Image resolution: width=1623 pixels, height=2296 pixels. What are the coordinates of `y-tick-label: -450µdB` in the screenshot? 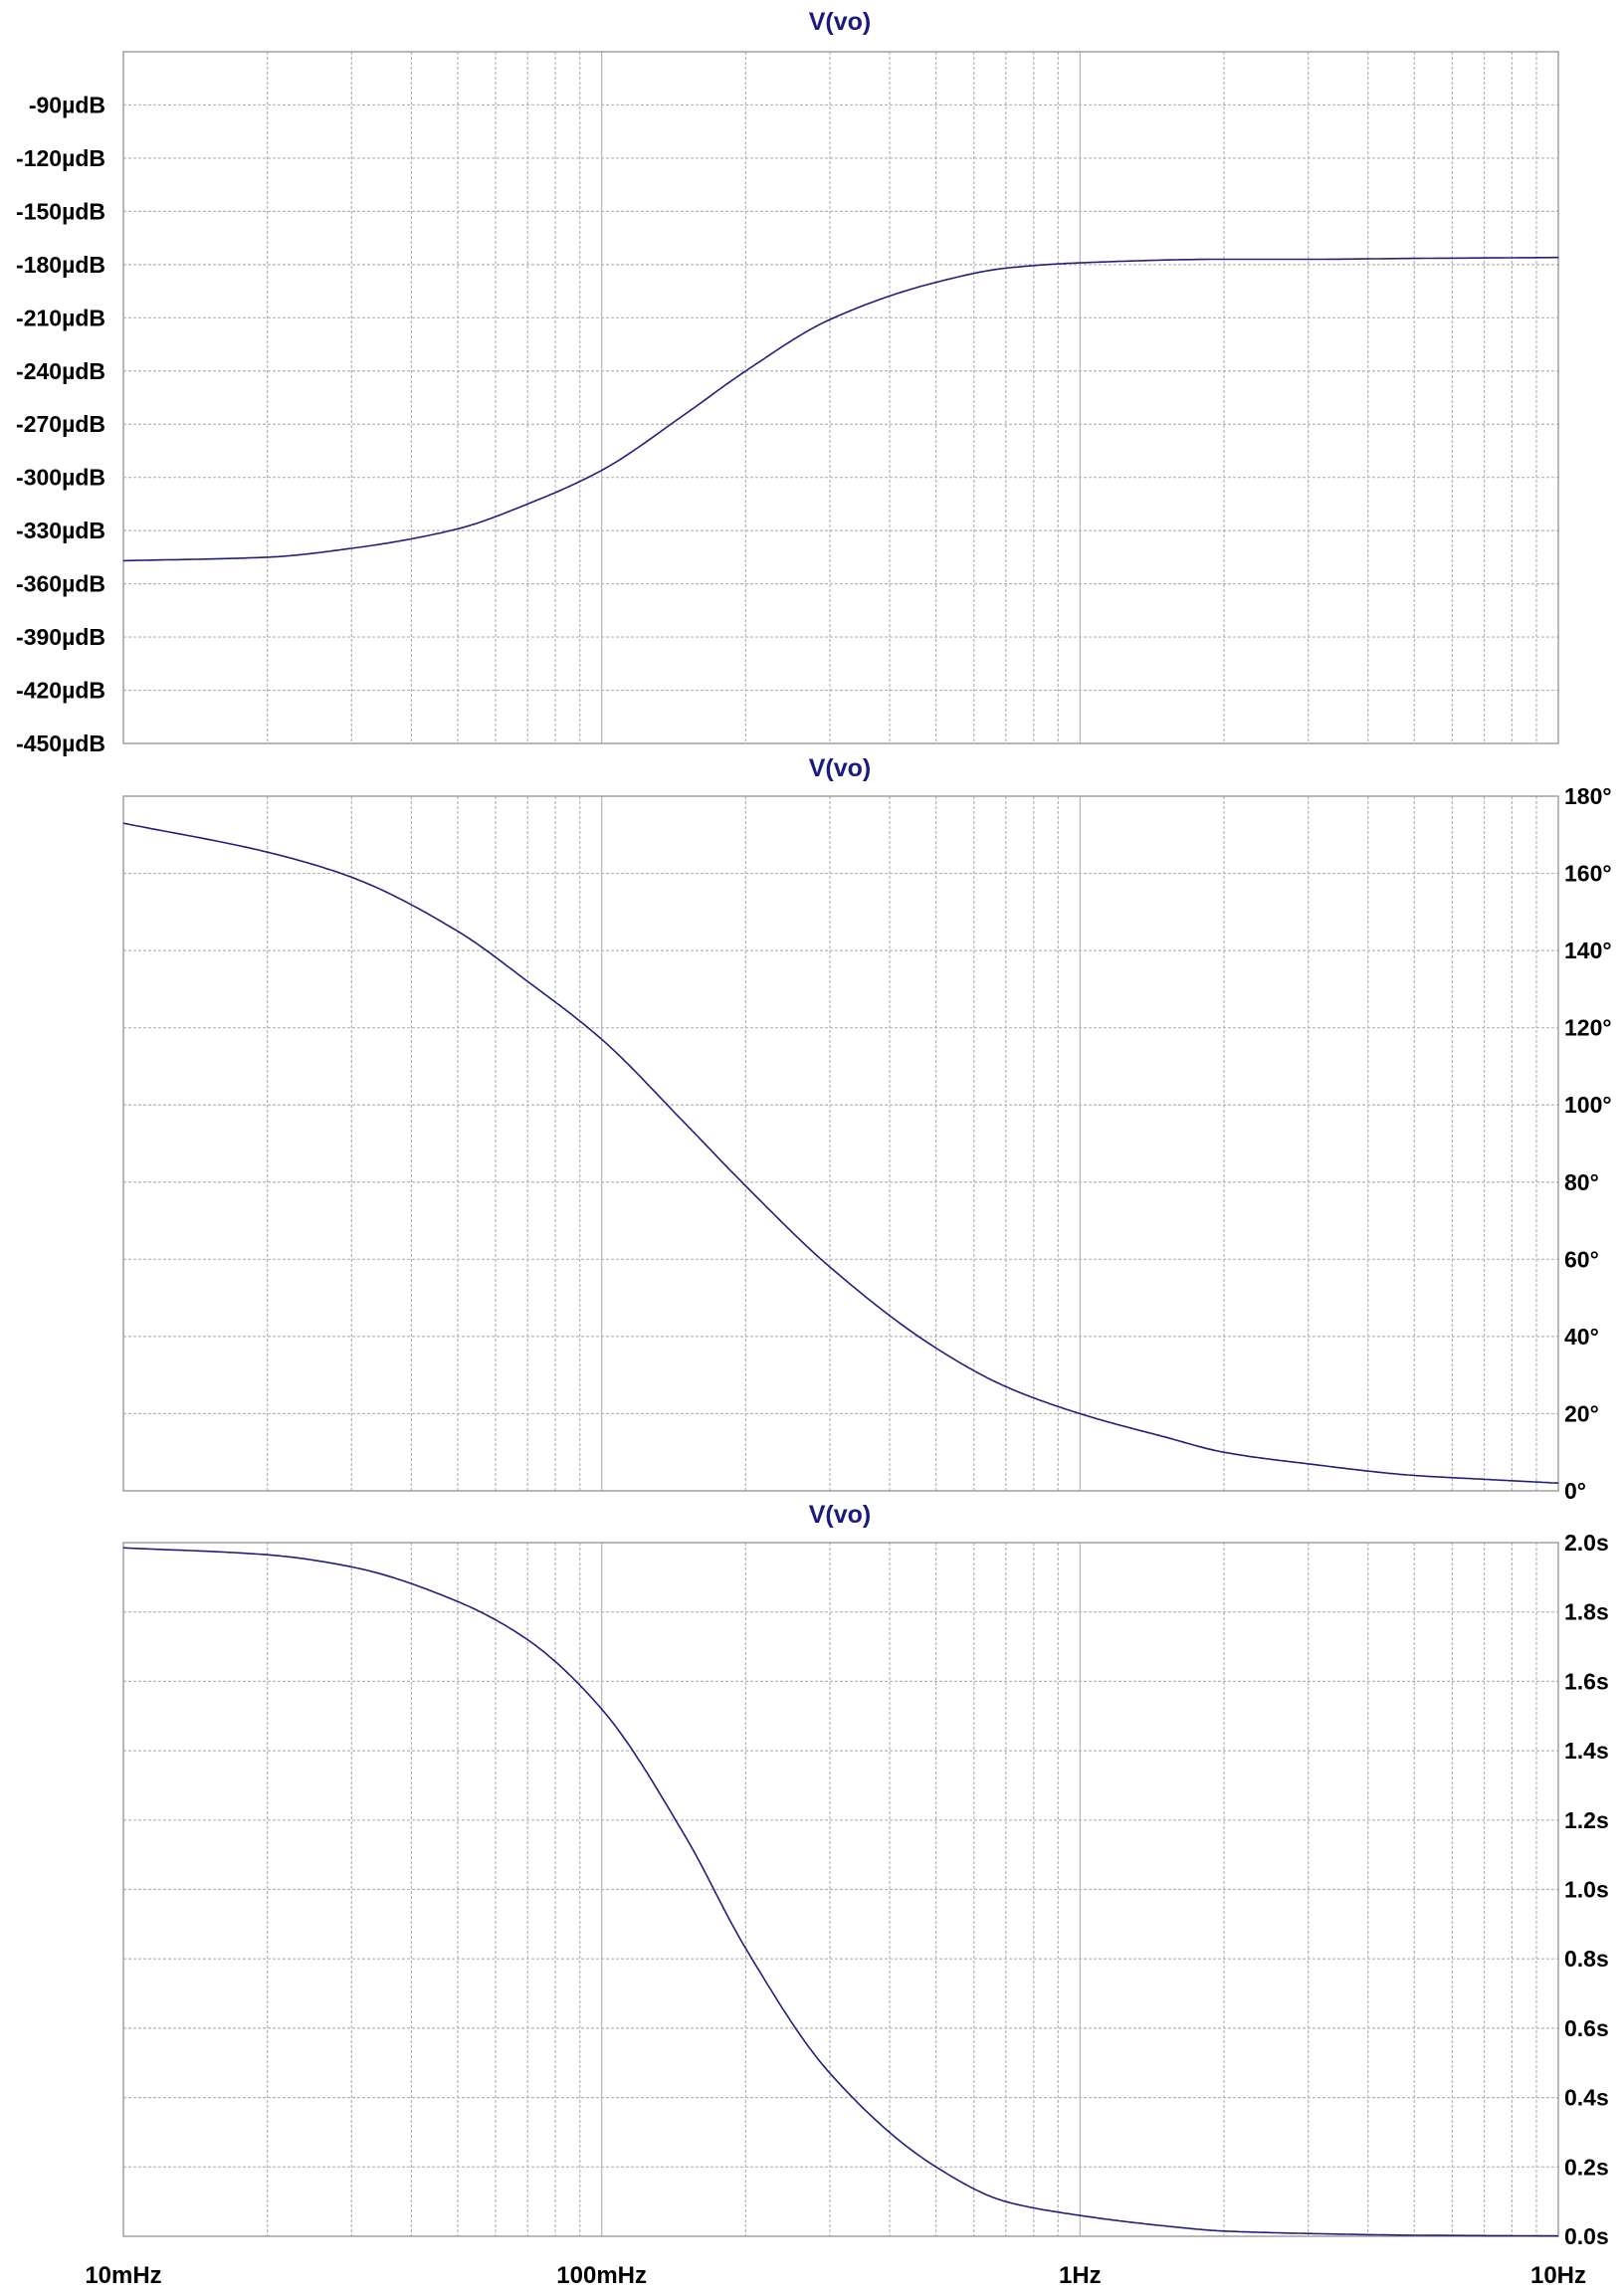 It's located at (60, 743).